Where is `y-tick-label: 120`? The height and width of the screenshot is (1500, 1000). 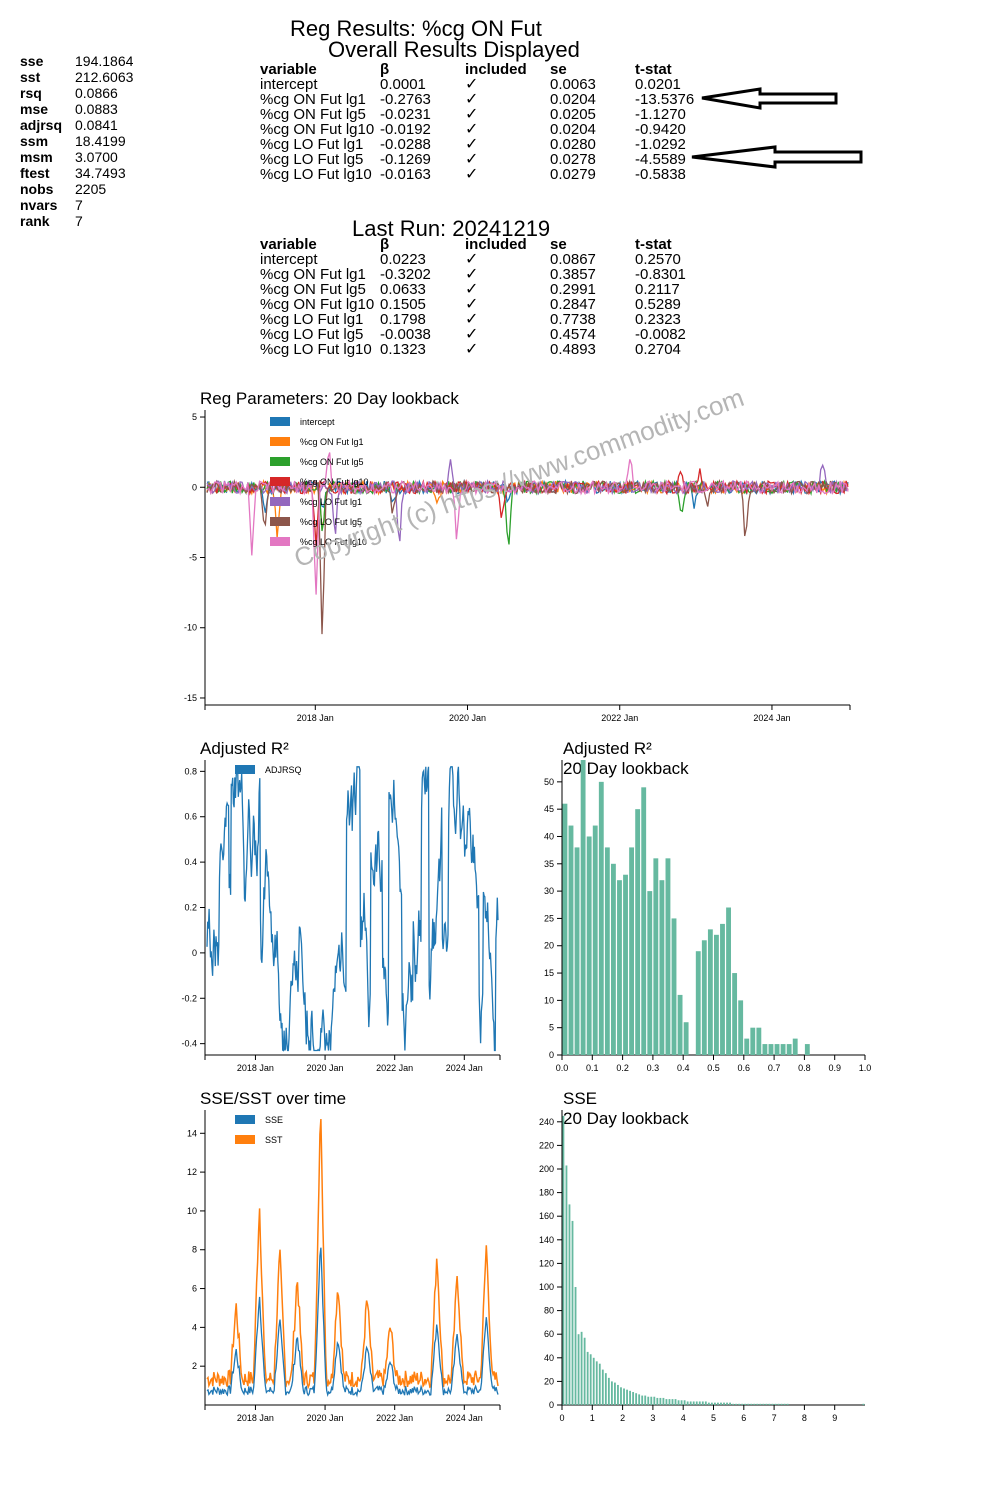 y-tick-label: 120 is located at coordinates (546, 1263).